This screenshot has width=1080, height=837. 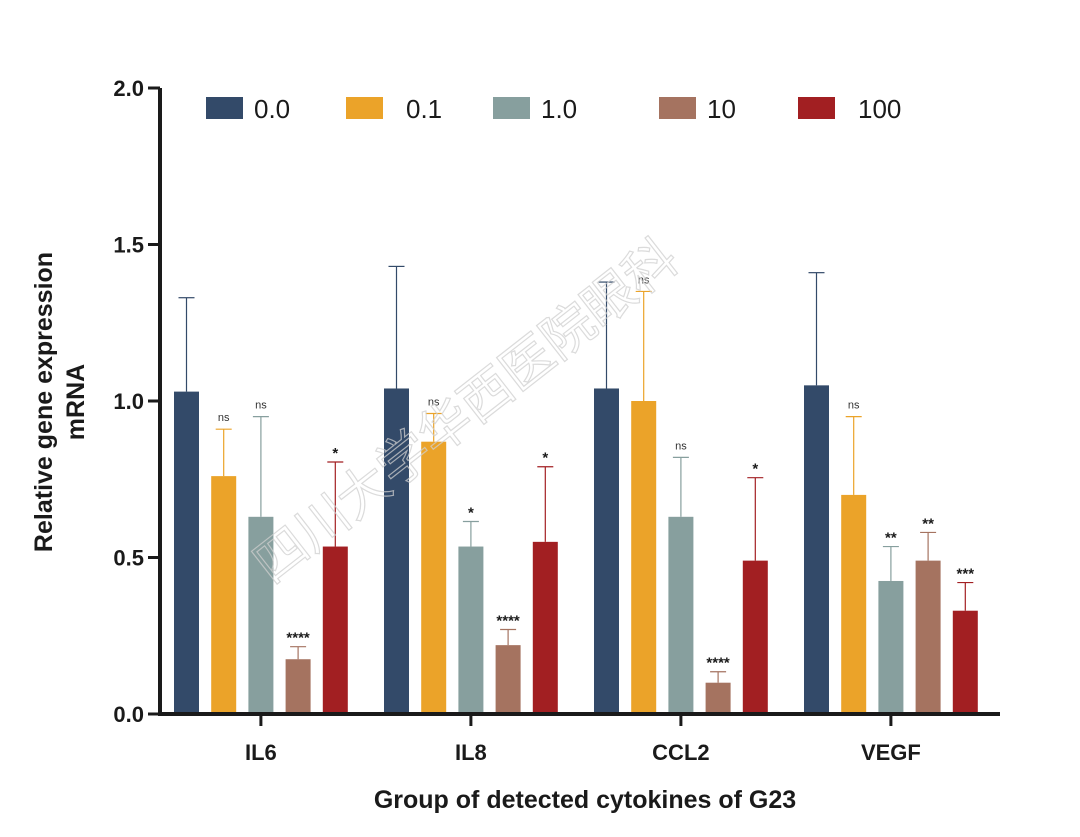 What do you see at coordinates (128, 245) in the screenshot?
I see `y-tick-label: 1.5` at bounding box center [128, 245].